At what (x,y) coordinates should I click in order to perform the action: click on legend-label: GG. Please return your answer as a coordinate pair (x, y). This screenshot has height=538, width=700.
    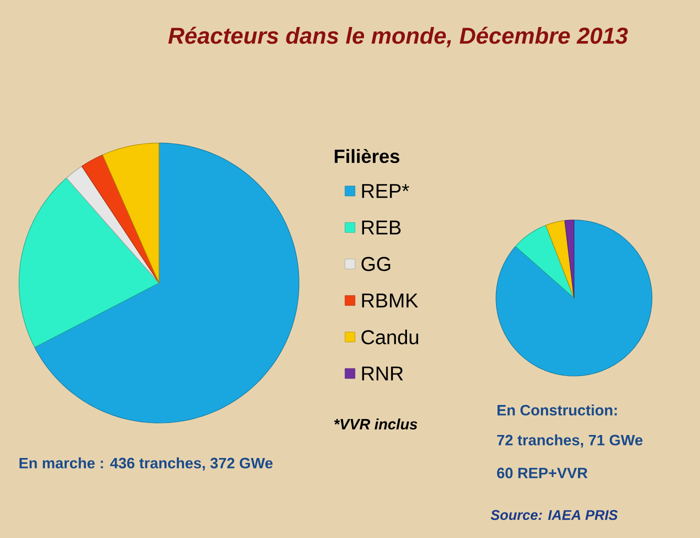
    Looking at the image, I should click on (376, 264).